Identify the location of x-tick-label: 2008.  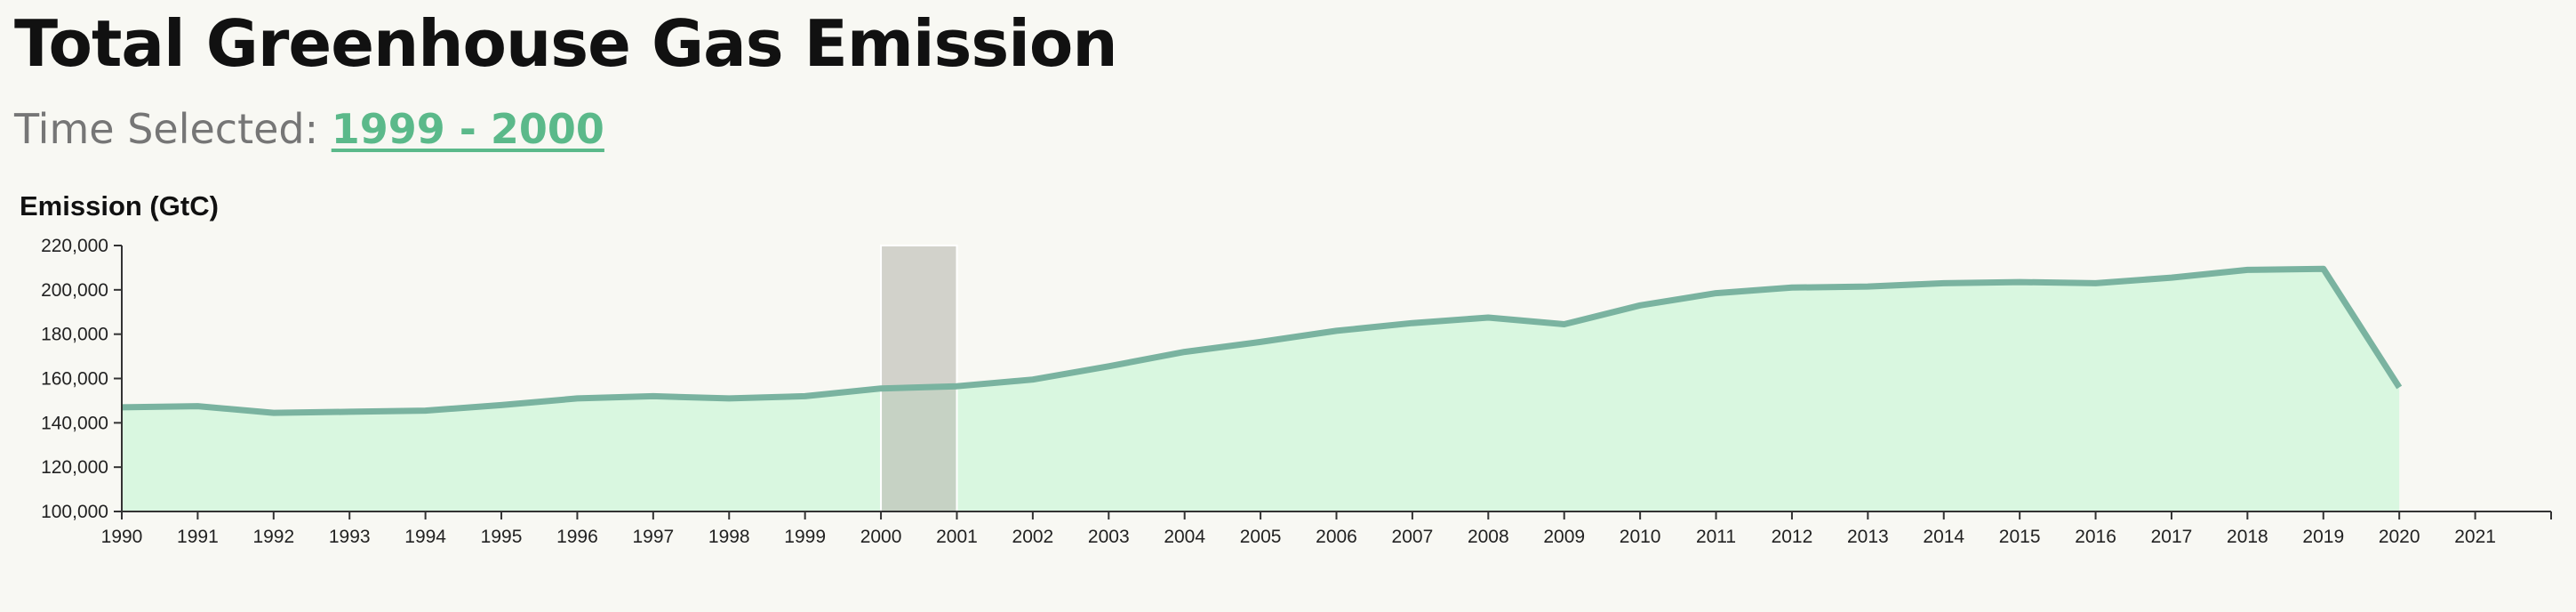
(1488, 537).